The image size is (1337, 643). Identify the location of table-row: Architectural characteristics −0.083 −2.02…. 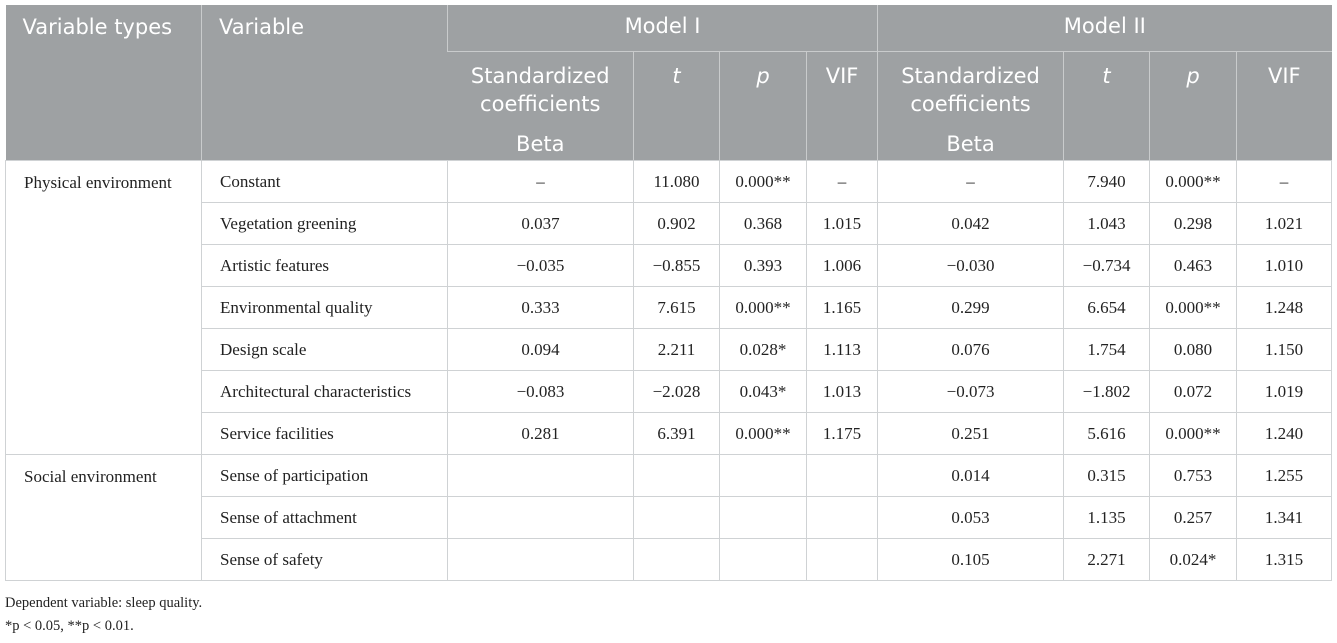
(669, 391).